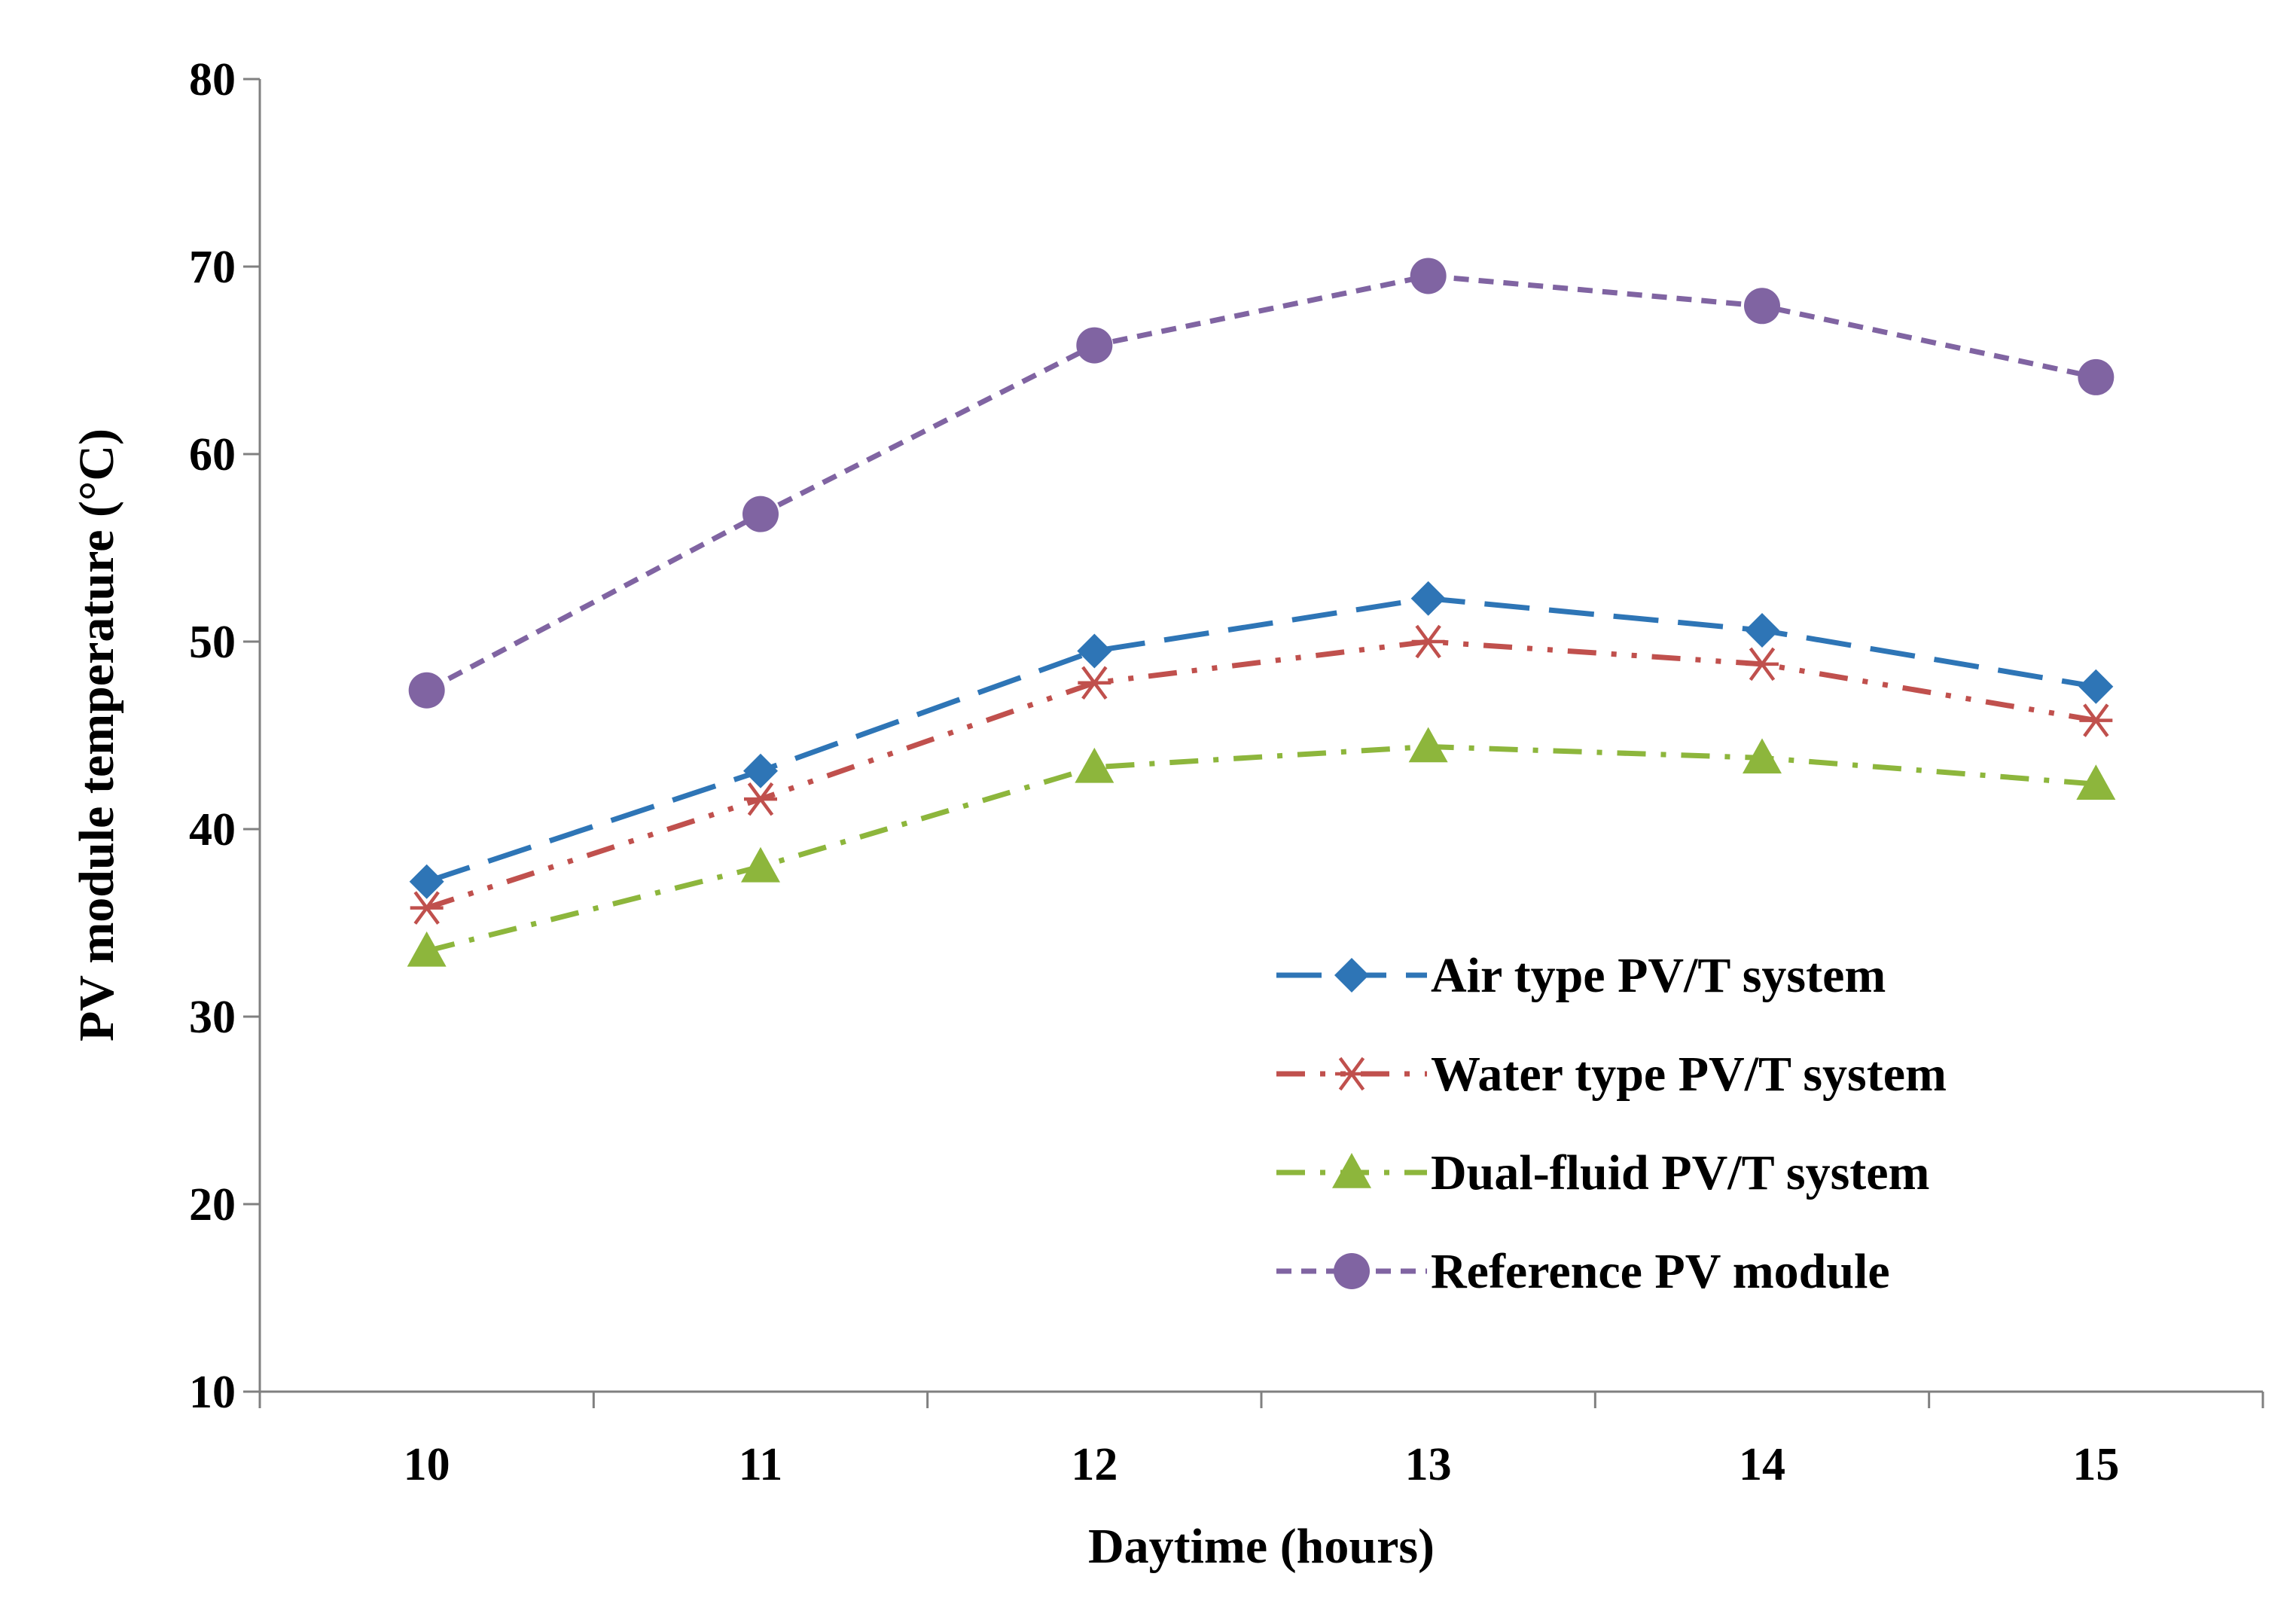  I want to click on y-tick-label: 30, so click(212, 1018).